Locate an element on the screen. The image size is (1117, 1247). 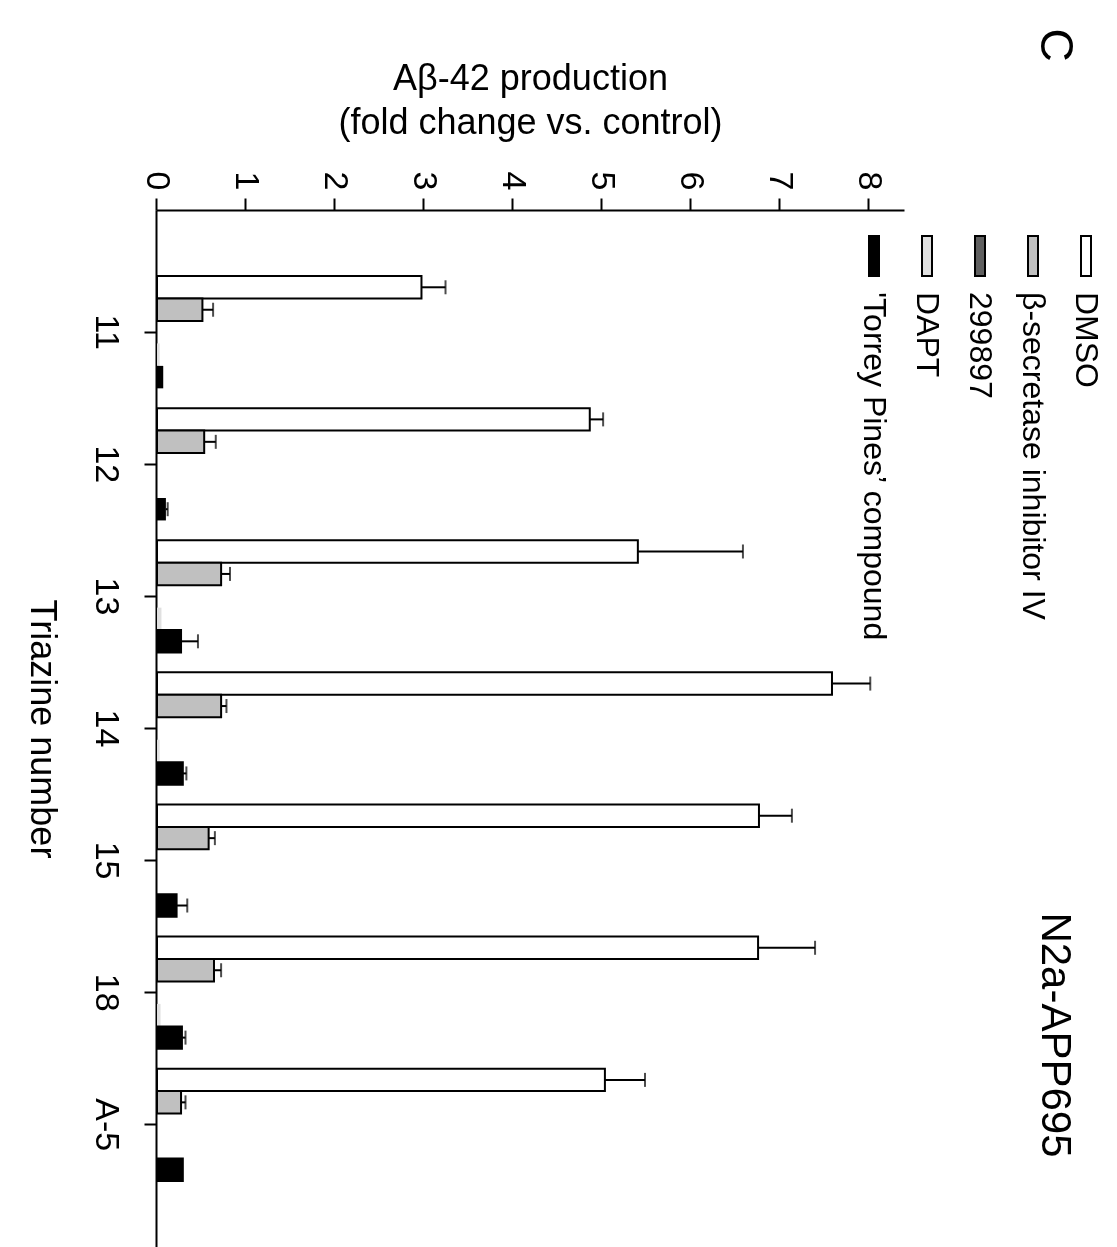
legend-label: β-secretase inhibitor IV is located at coordinates (1034, 456).